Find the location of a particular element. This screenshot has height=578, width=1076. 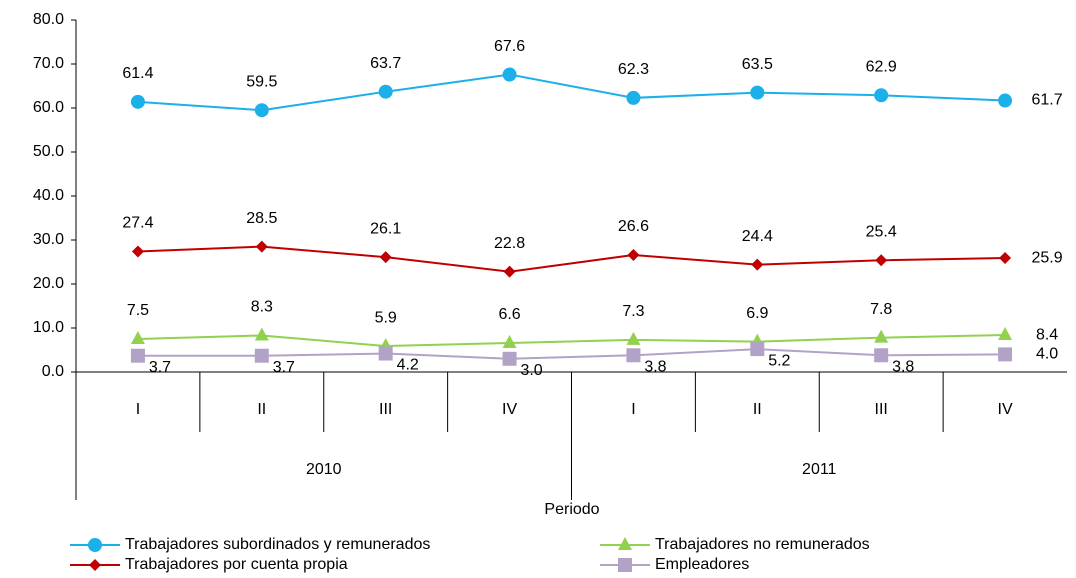

legend-label: Trabajadores por cuenta propia is located at coordinates (236, 564).